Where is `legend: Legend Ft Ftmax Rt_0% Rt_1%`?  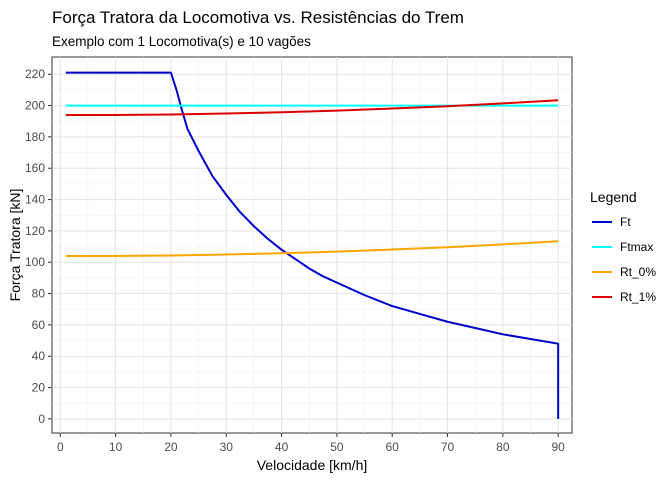
legend: Legend Ft Ftmax Rt_0% Rt_1% is located at coordinates (623, 246).